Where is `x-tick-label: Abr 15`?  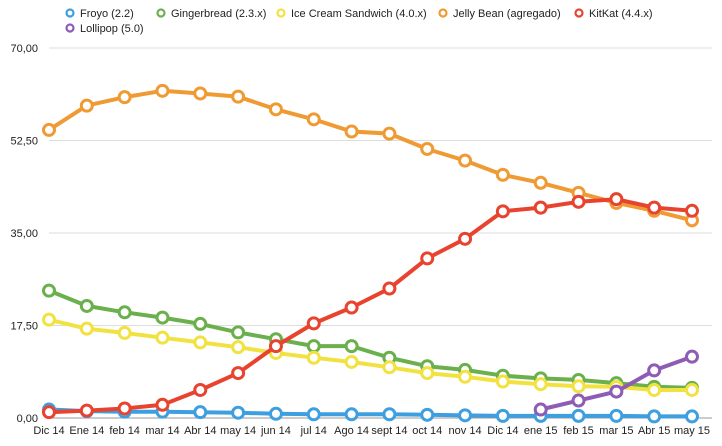
x-tick-label: Abr 15 is located at coordinates (654, 431).